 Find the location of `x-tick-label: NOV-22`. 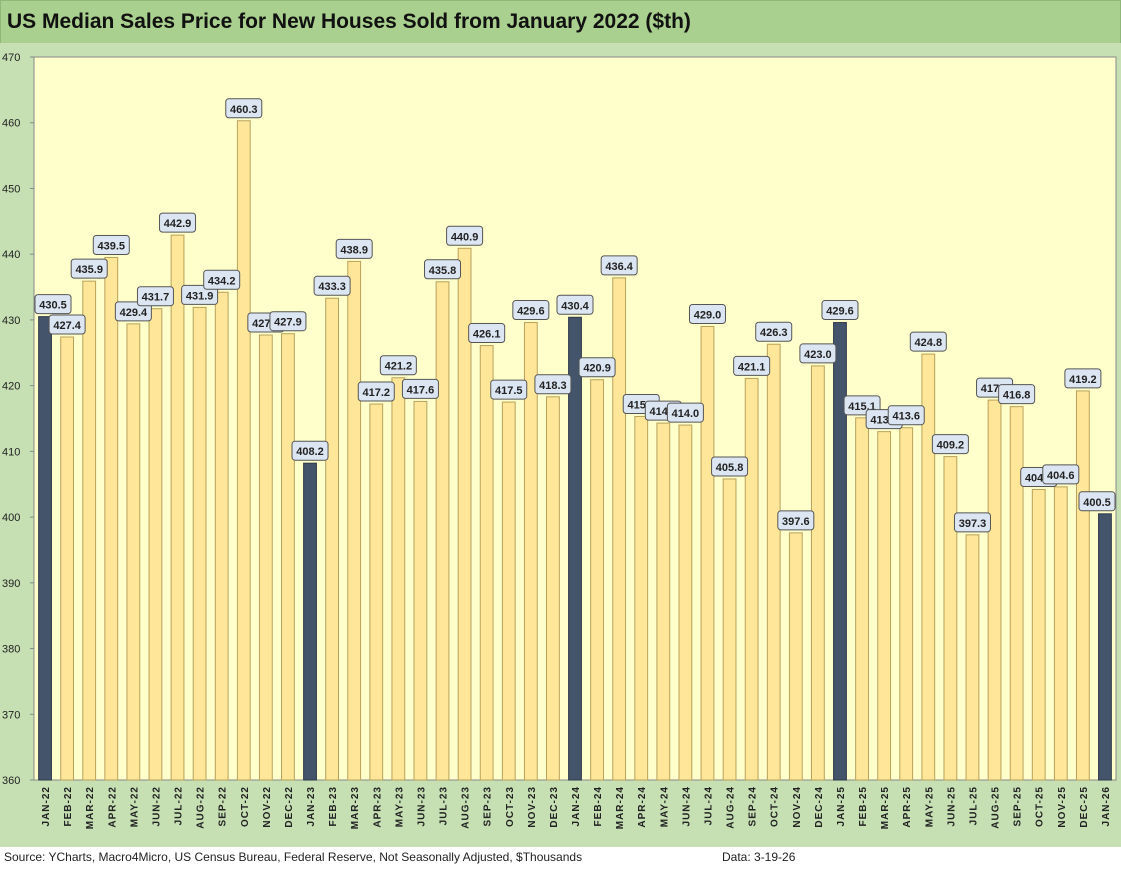

x-tick-label: NOV-22 is located at coordinates (267, 807).